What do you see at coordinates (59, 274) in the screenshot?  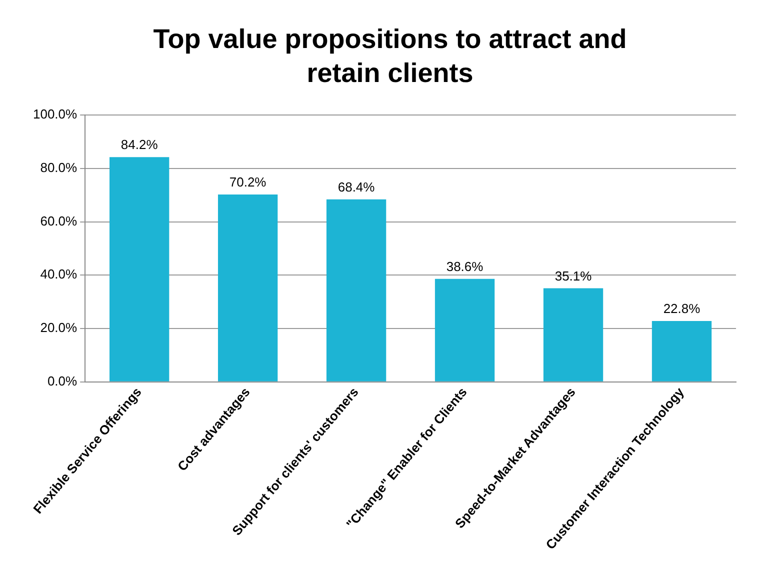 I see `y-tick-label: 40.0%` at bounding box center [59, 274].